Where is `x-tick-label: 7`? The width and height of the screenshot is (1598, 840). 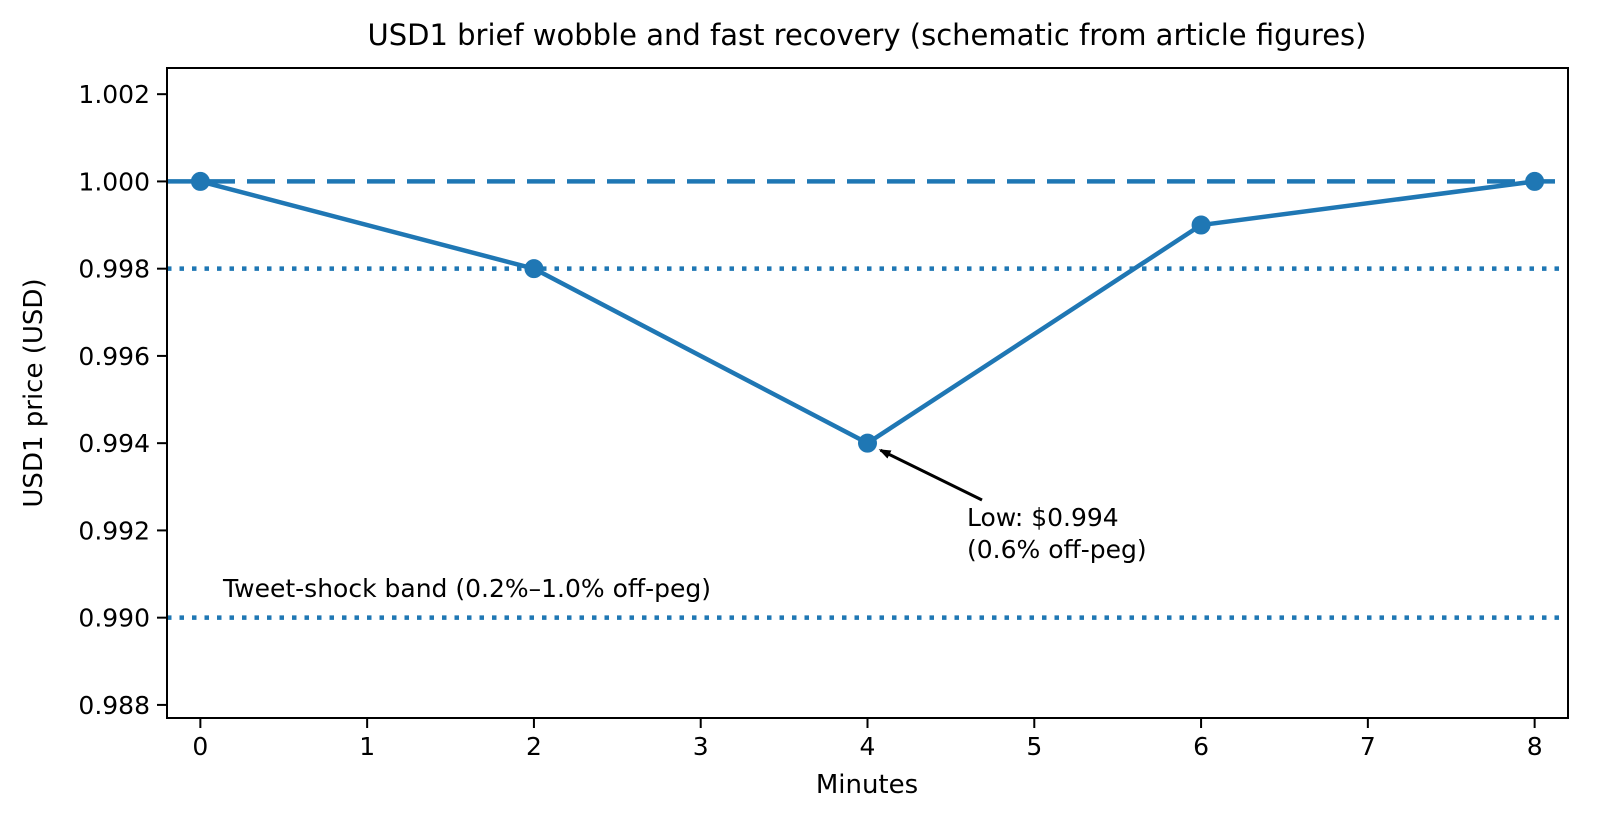
x-tick-label: 7 is located at coordinates (1368, 746).